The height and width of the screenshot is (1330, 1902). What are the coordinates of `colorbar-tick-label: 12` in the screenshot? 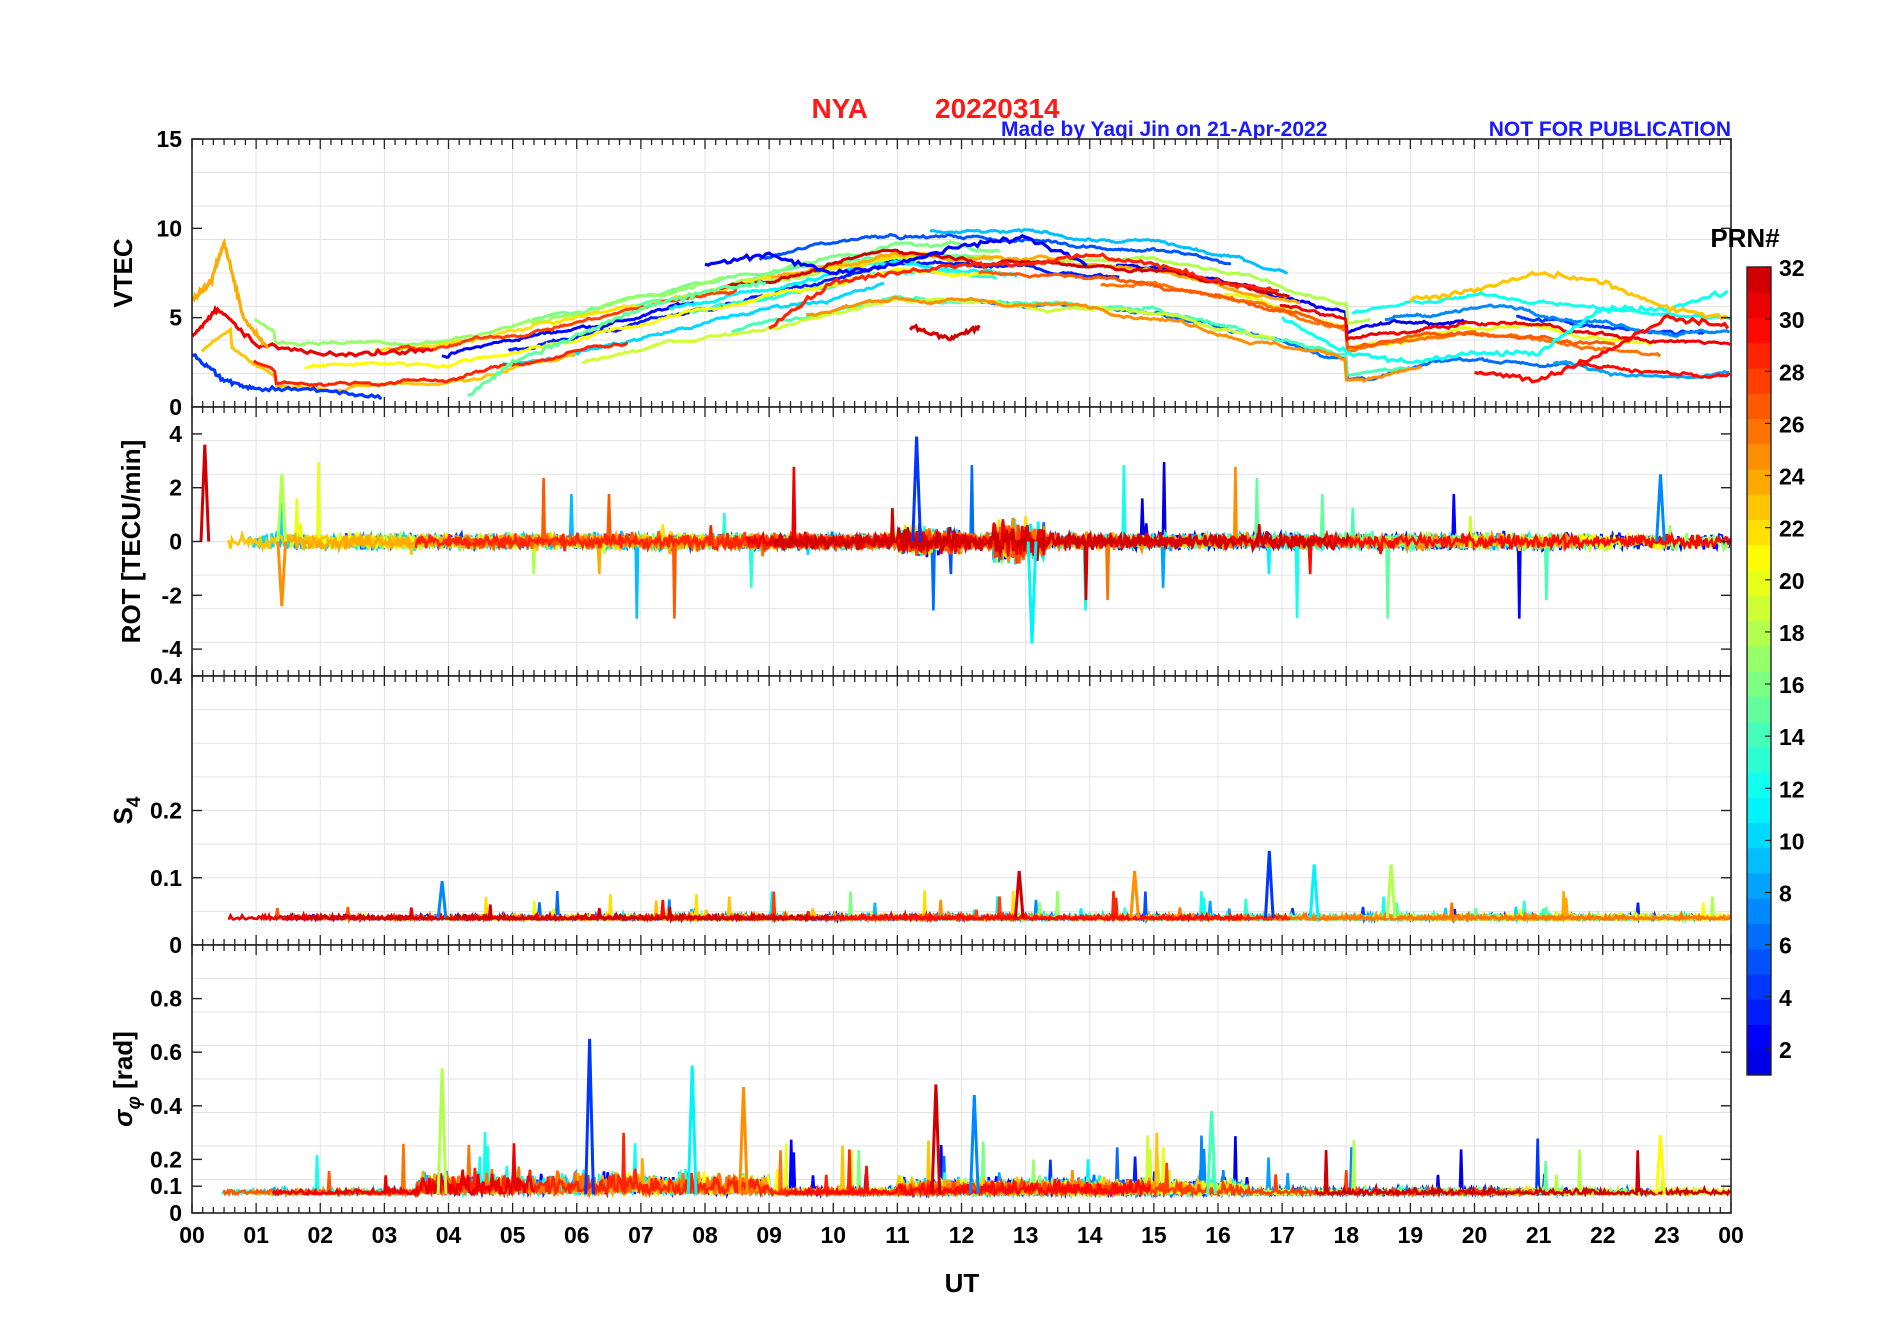 It's located at (1792, 789).